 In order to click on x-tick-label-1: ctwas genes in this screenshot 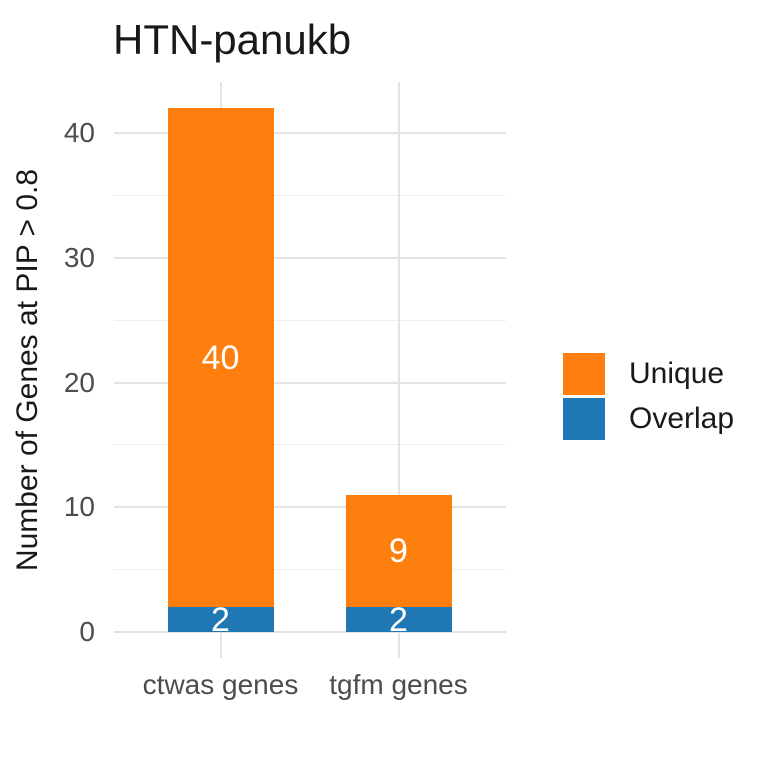, I will do `click(220, 684)`.